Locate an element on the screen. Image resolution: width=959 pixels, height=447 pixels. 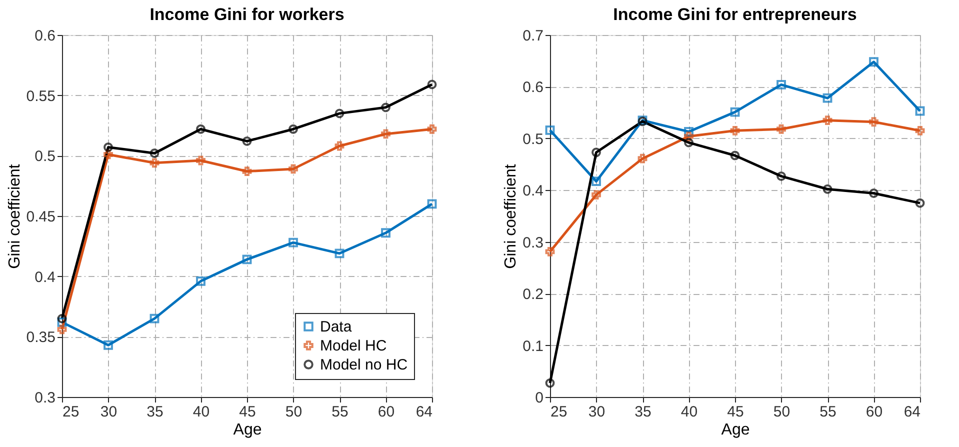
y-tick-label: 0.2 is located at coordinates (533, 295).